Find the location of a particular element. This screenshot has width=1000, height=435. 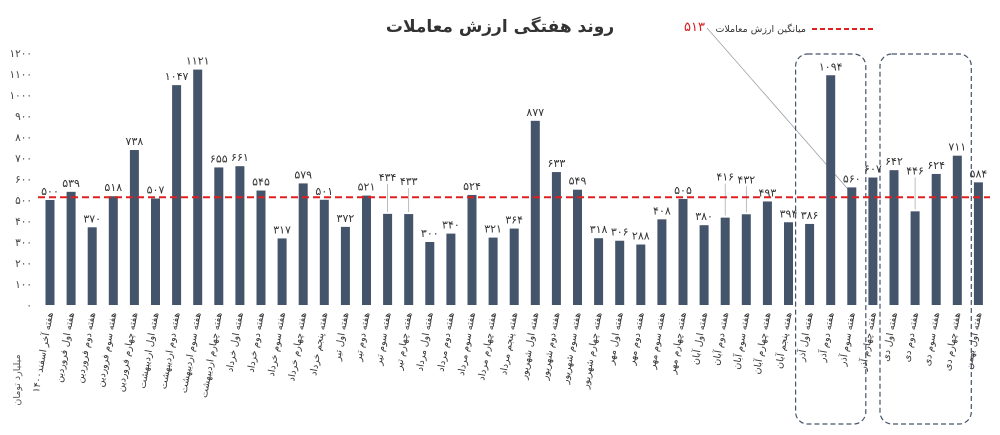

x-tick-label: هفته دوم شهریور is located at coordinates (550, 347).